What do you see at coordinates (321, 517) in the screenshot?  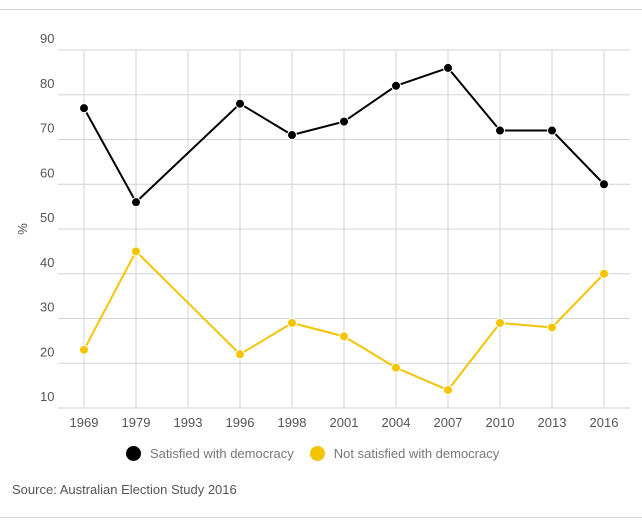 I see `bottom-rule` at bounding box center [321, 517].